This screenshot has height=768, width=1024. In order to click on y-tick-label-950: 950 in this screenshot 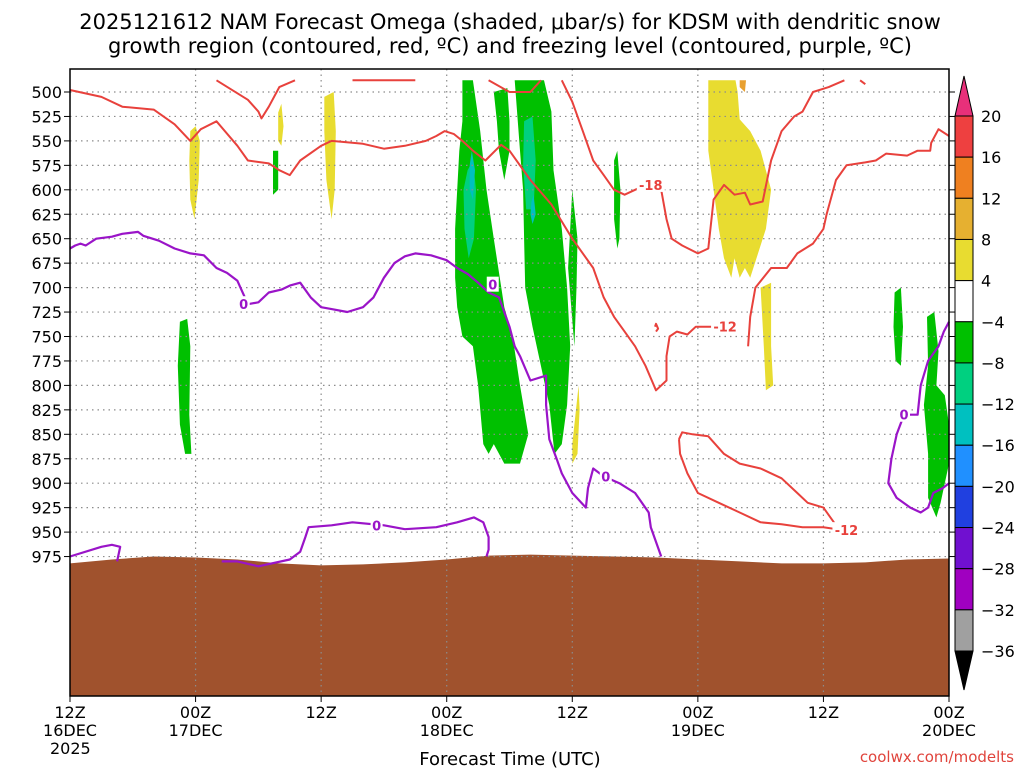, I will do `click(46, 532)`.